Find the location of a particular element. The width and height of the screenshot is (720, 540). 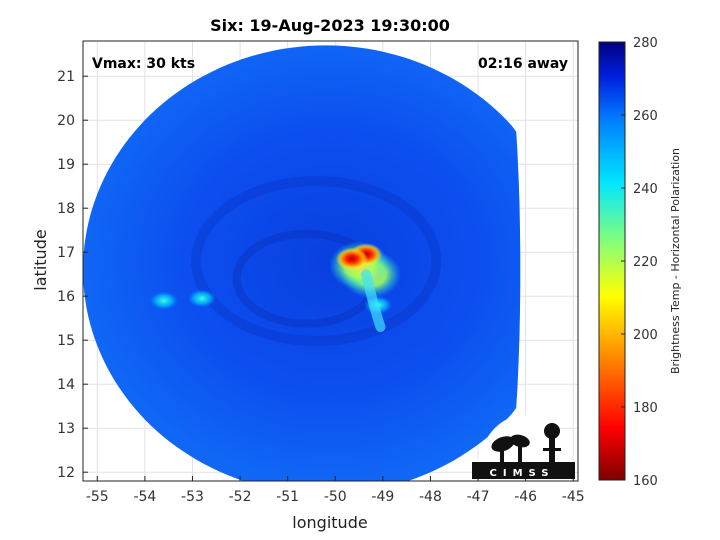

y-tick-label: 16 is located at coordinates (66, 297).